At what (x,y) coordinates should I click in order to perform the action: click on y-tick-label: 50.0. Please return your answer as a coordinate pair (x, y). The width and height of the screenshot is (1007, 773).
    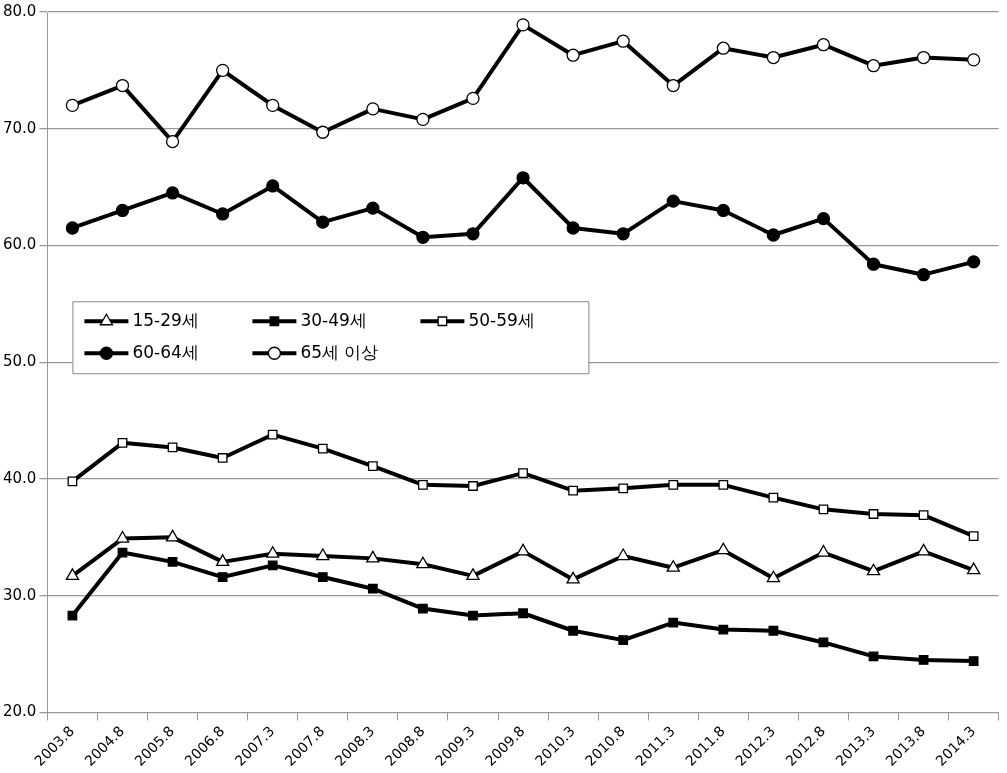
    Looking at the image, I should click on (19, 361).